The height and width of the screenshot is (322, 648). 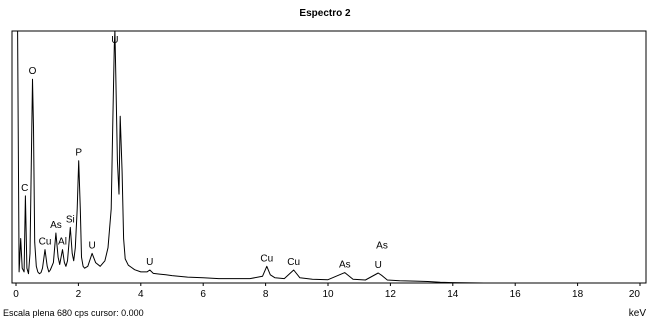 What do you see at coordinates (516, 294) in the screenshot?
I see `x-tick-label: 16` at bounding box center [516, 294].